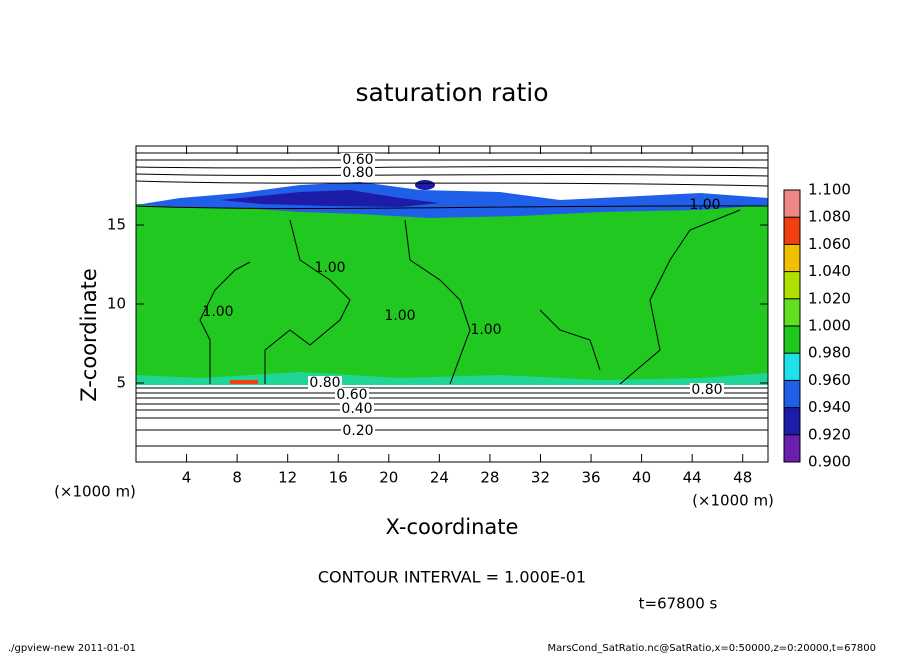 The image size is (904, 654). Describe the element at coordinates (829, 244) in the screenshot. I see `colorbar-tick-label: 1.060` at that location.